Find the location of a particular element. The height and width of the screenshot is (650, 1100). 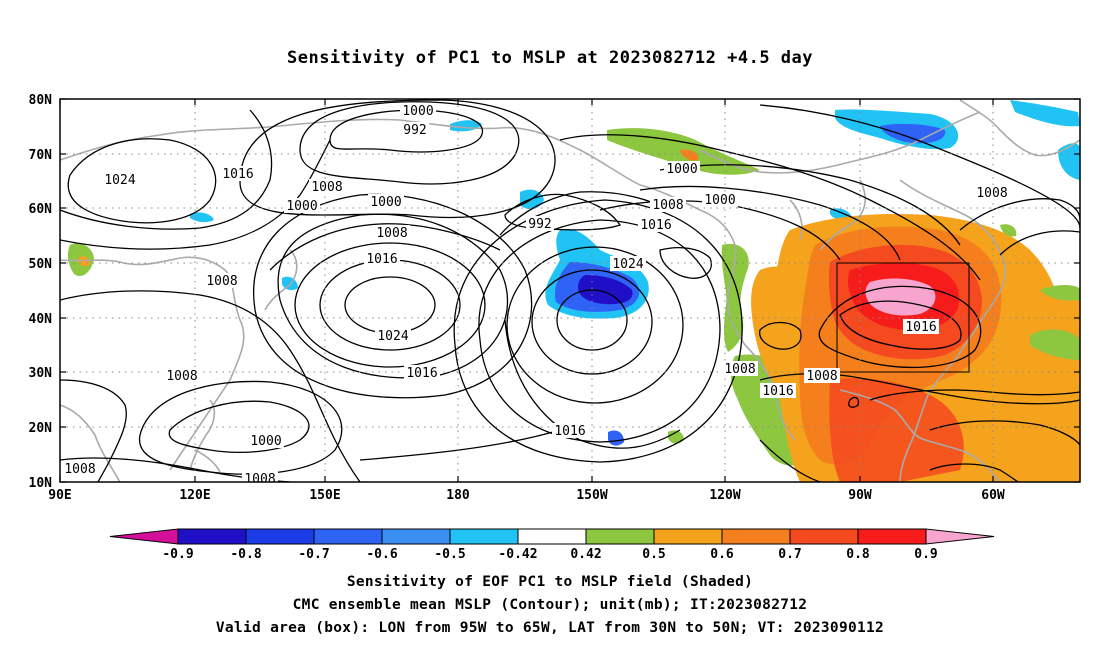

lon-label: 150W is located at coordinates (591, 495).